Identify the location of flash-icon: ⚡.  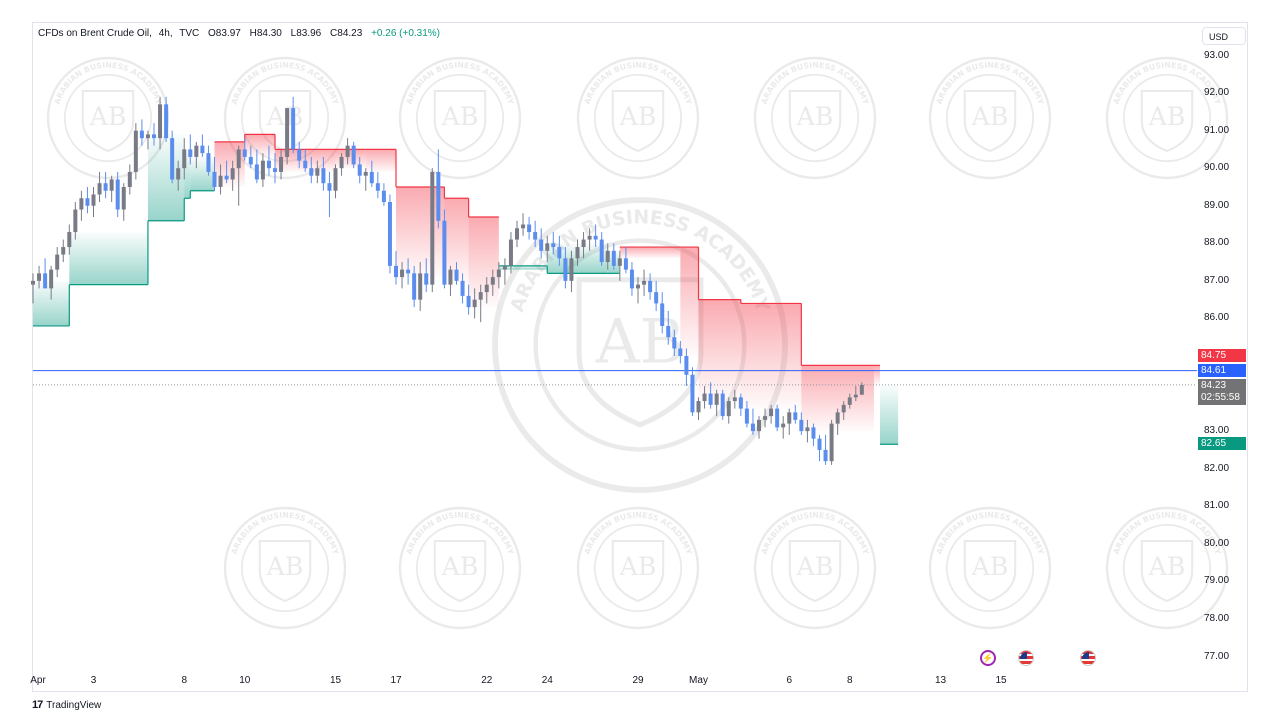
(988, 658).